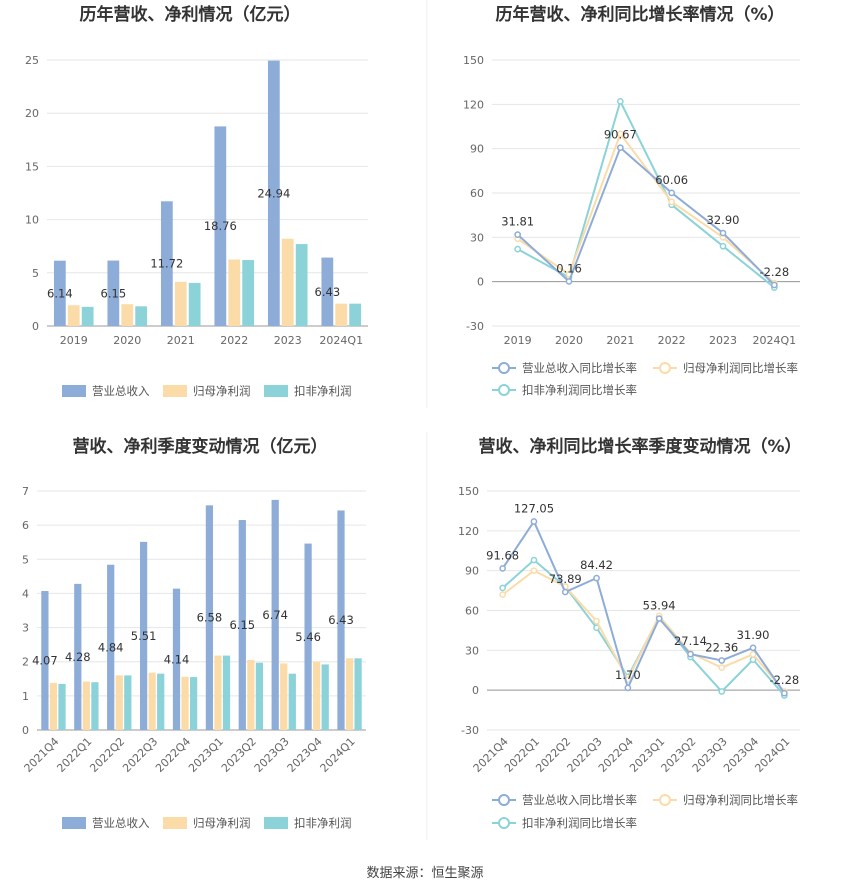  What do you see at coordinates (323, 391) in the screenshot?
I see `legend-label: 扣非净利润` at bounding box center [323, 391].